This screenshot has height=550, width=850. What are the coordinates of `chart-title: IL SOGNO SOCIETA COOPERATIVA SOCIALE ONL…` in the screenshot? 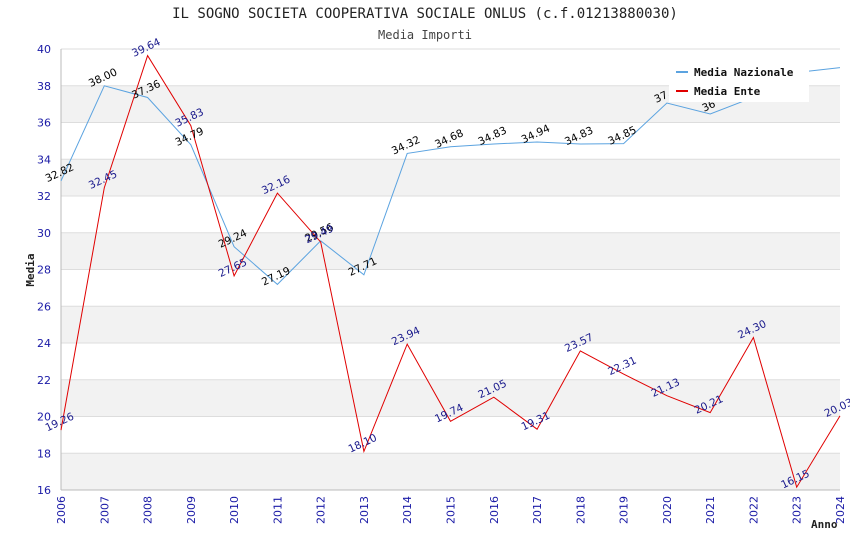 It's located at (425, 14).